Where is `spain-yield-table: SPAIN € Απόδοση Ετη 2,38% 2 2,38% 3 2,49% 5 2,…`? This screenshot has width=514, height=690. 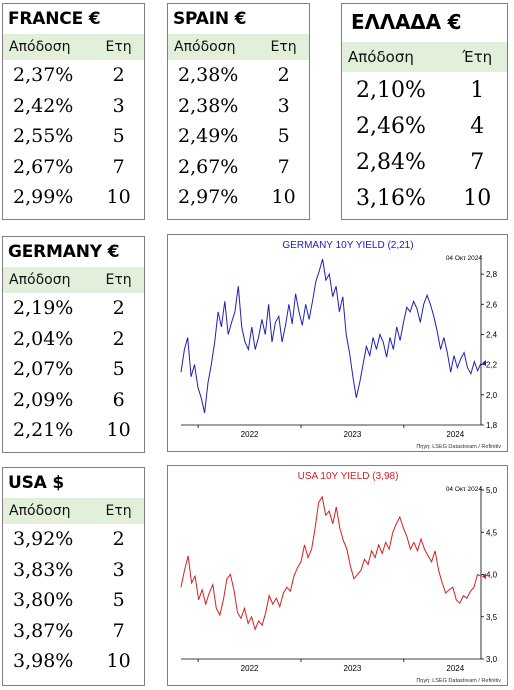
spain-yield-table: SPAIN € Απόδοση Ετη 2,38% 2 2,38% 3 2,49% 5 2,… is located at coordinates (238, 111).